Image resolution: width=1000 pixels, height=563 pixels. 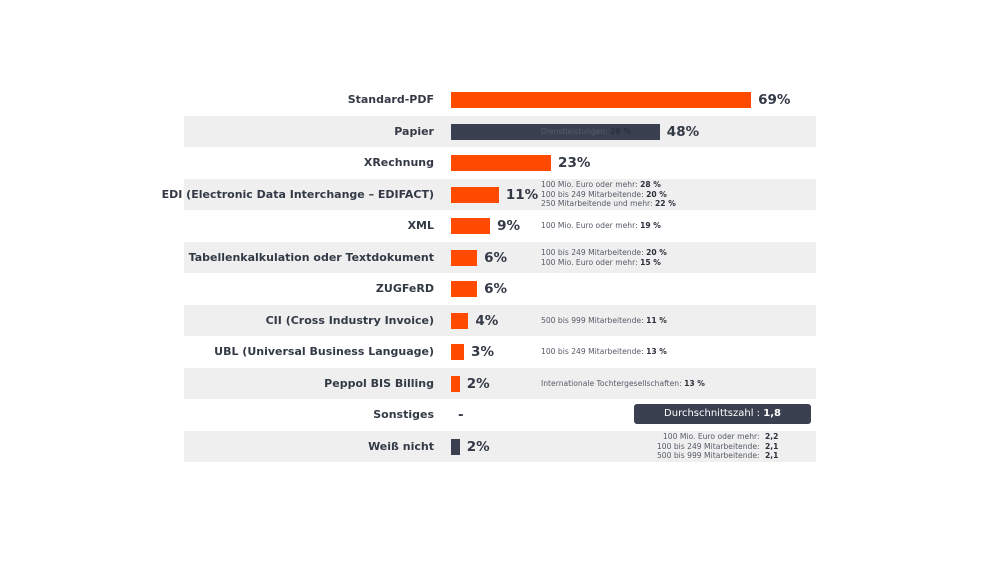 I want to click on annotation-value: 28 %, so click(x=650, y=184).